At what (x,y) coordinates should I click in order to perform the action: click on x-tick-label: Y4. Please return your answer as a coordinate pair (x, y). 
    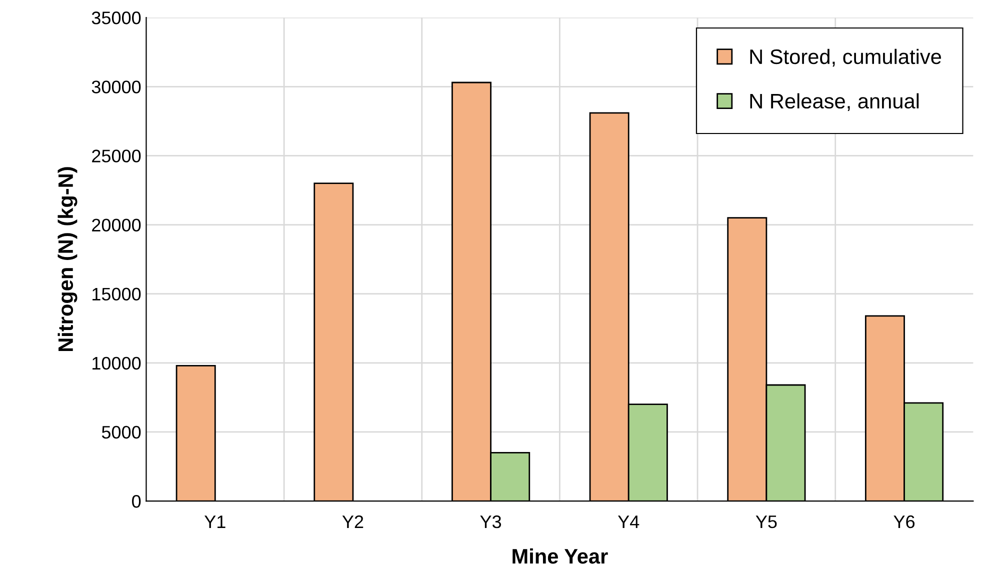
    Looking at the image, I should click on (629, 522).